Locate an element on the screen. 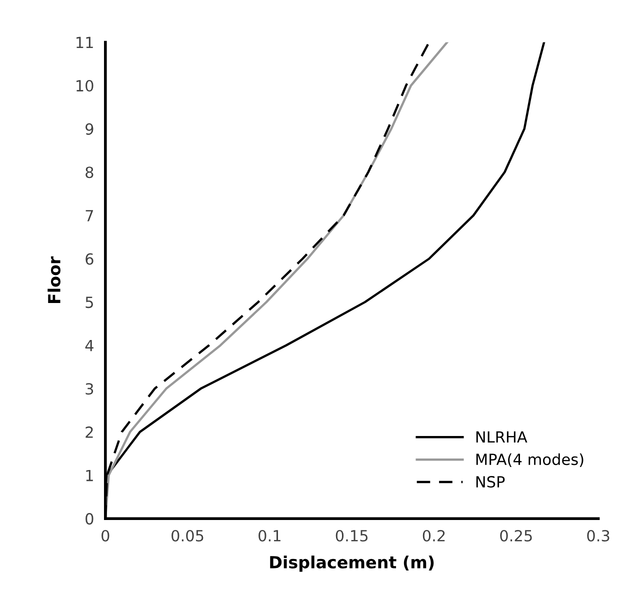  y-tick-label: 7 is located at coordinates (89, 216).